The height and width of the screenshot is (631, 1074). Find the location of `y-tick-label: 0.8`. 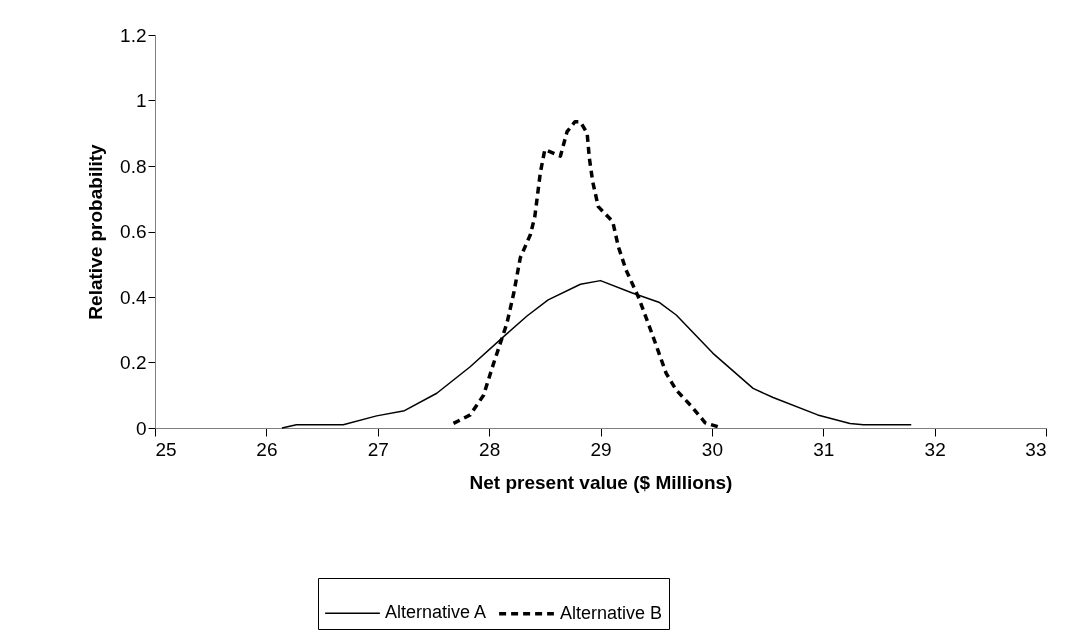

y-tick-label: 0.8 is located at coordinates (133, 166).